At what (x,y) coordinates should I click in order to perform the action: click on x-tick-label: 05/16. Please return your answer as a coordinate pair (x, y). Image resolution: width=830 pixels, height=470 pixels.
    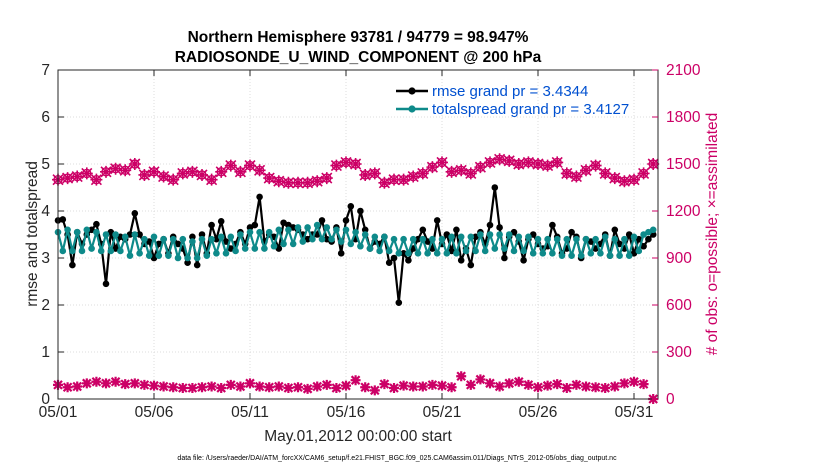
    Looking at the image, I should click on (346, 412).